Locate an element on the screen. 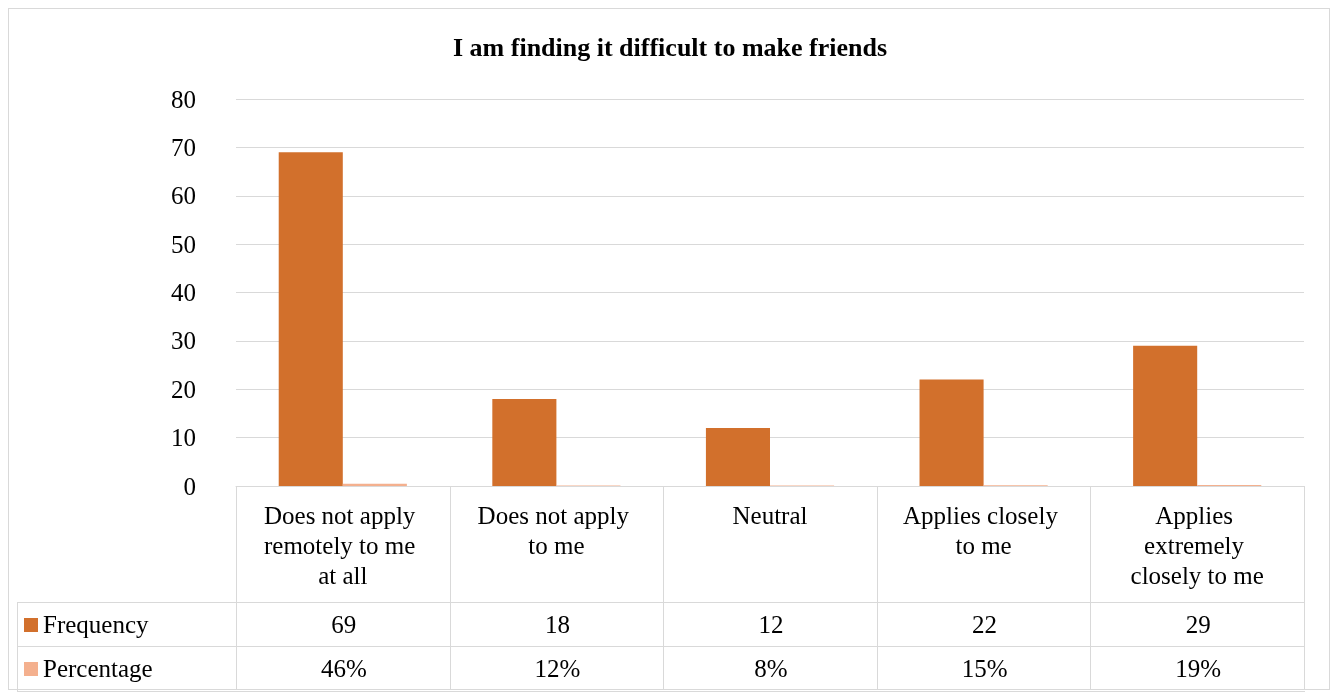  legend-label: Frequency is located at coordinates (96, 625).